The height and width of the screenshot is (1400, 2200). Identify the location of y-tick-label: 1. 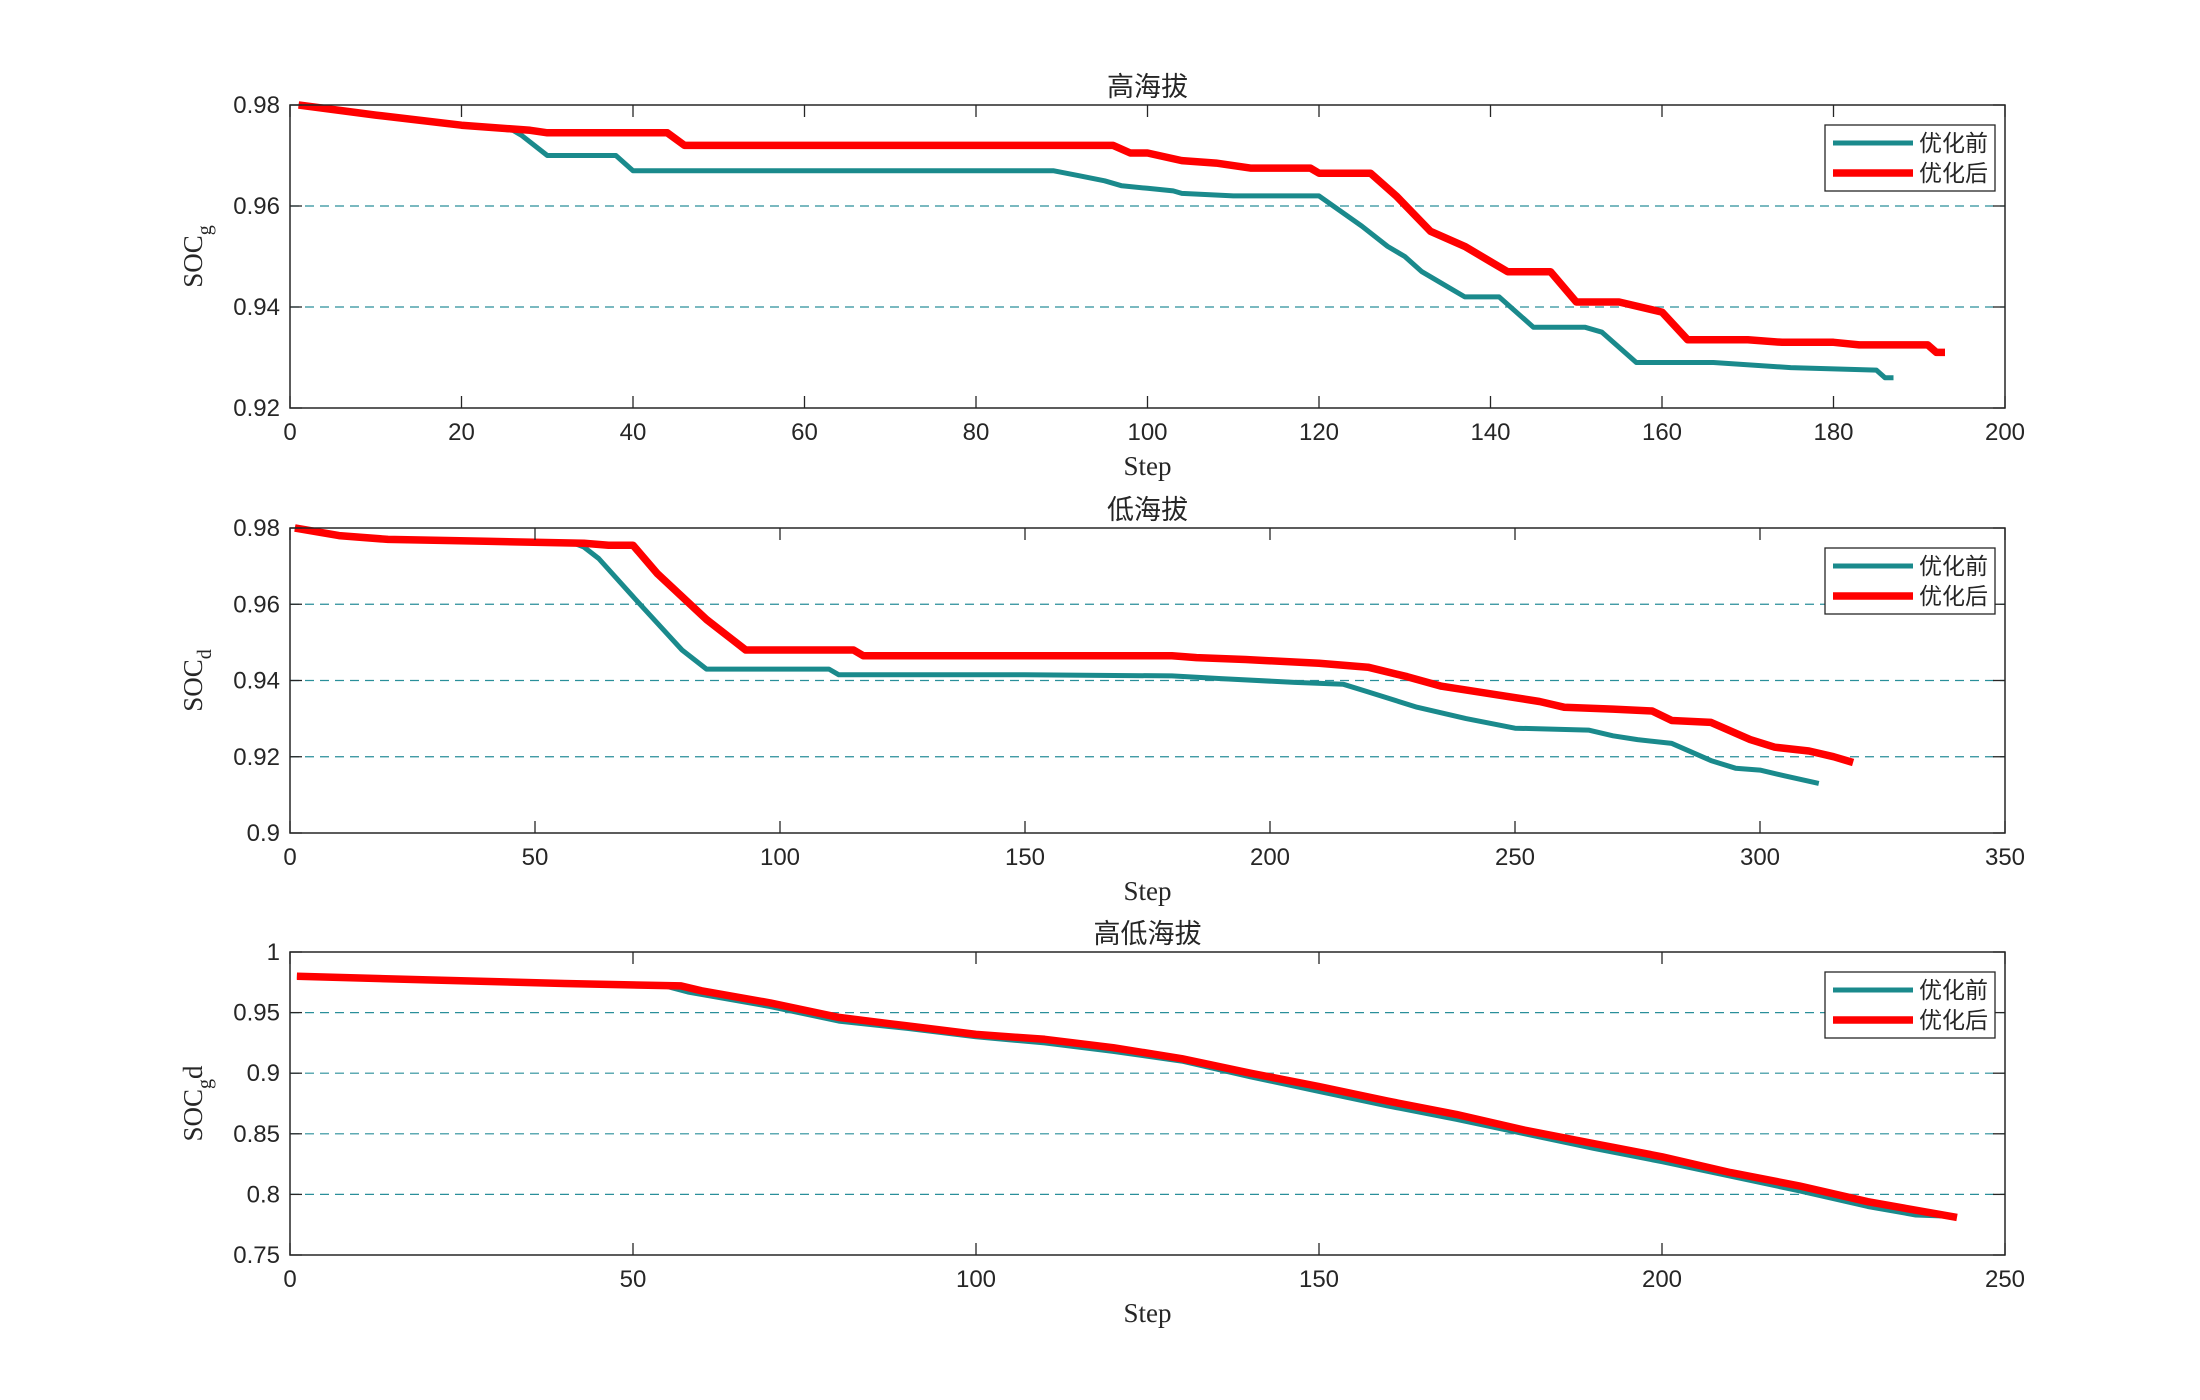
(273, 952).